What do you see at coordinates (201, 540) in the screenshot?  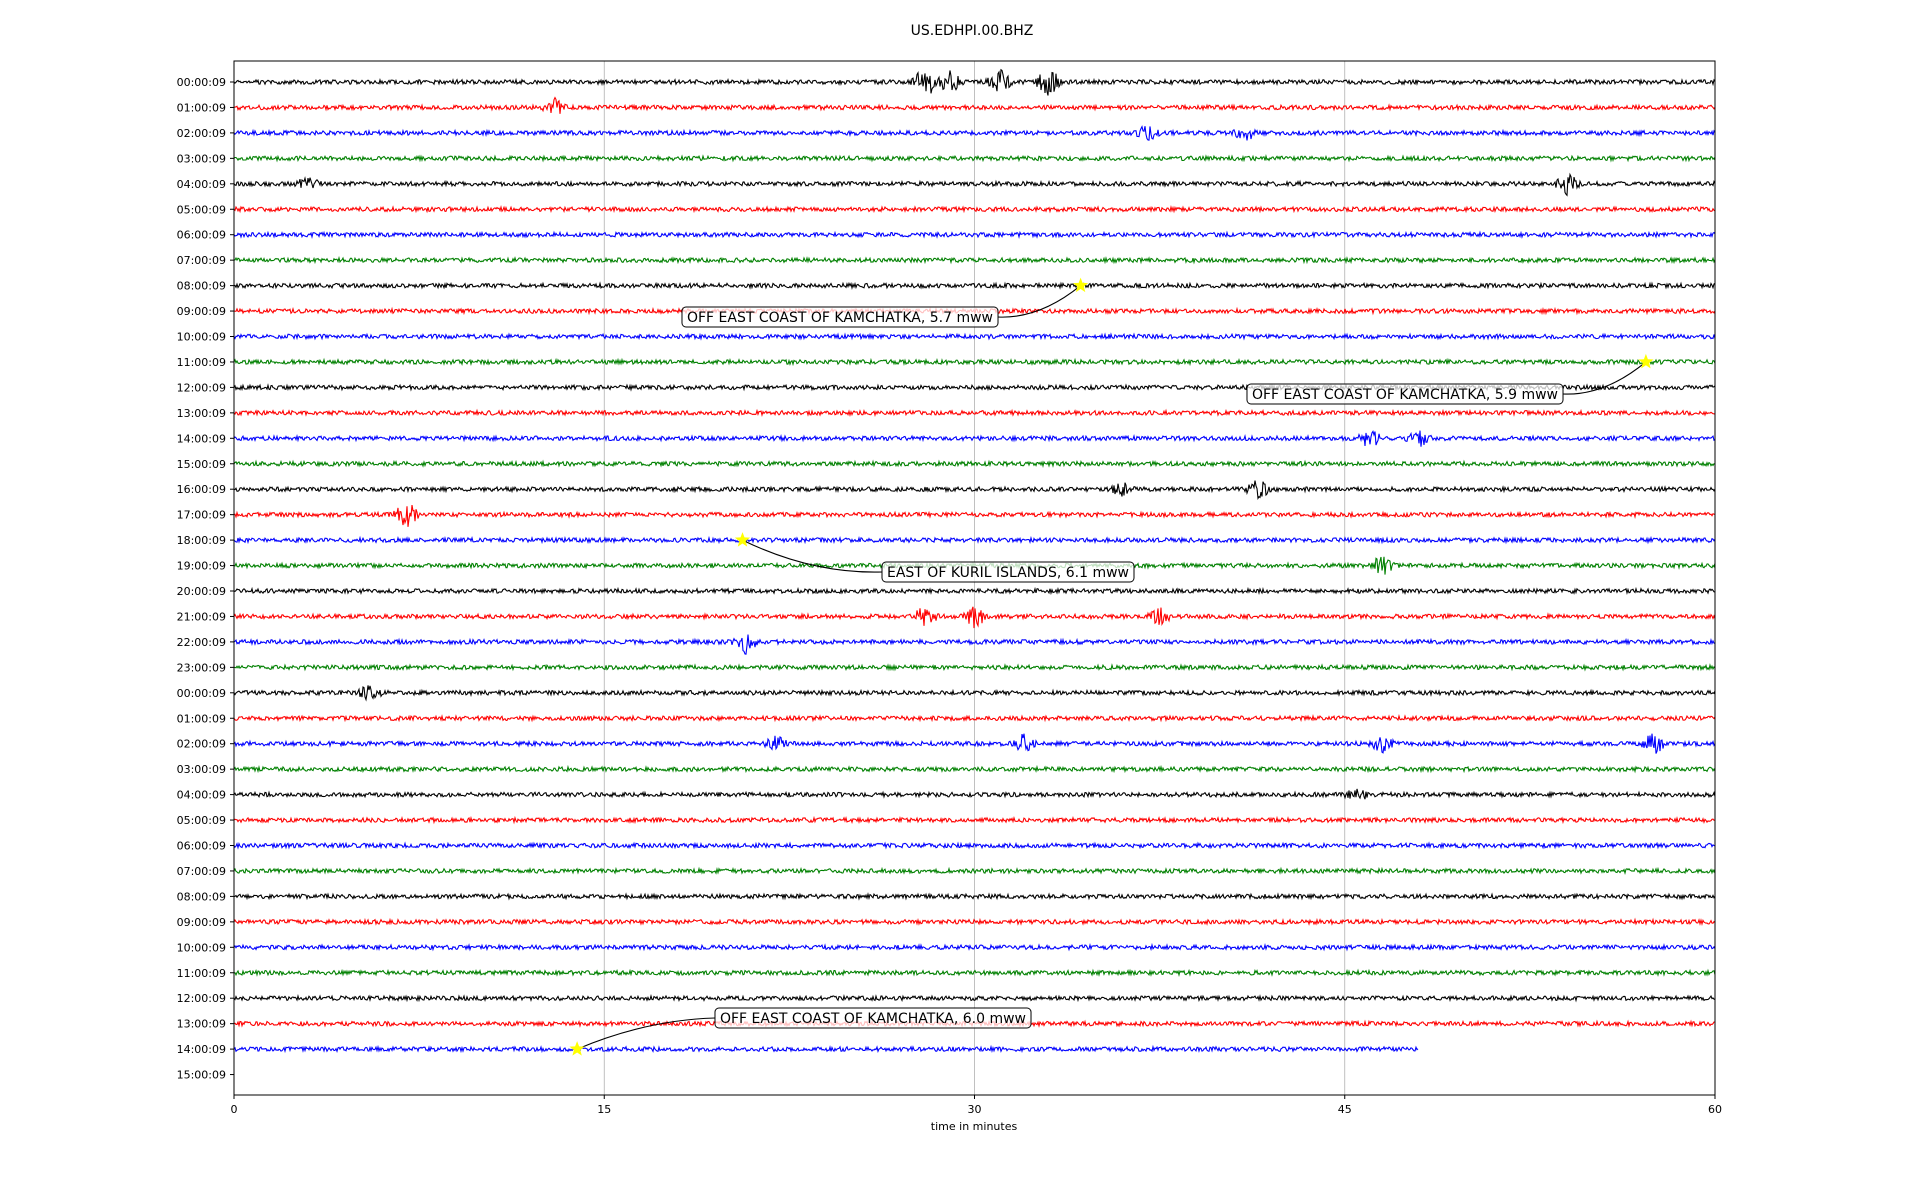 I see `y-tick-label: 18:00:09` at bounding box center [201, 540].